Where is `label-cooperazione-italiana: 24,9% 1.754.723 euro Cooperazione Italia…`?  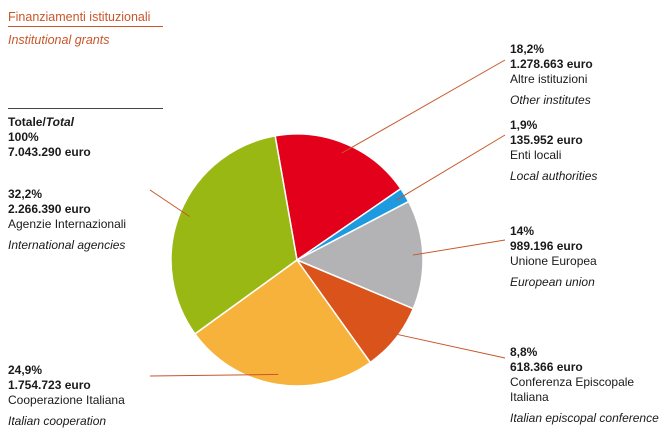 label-cooperazione-italiana: 24,9% 1.754.723 euro Cooperazione Italia… is located at coordinates (83, 396).